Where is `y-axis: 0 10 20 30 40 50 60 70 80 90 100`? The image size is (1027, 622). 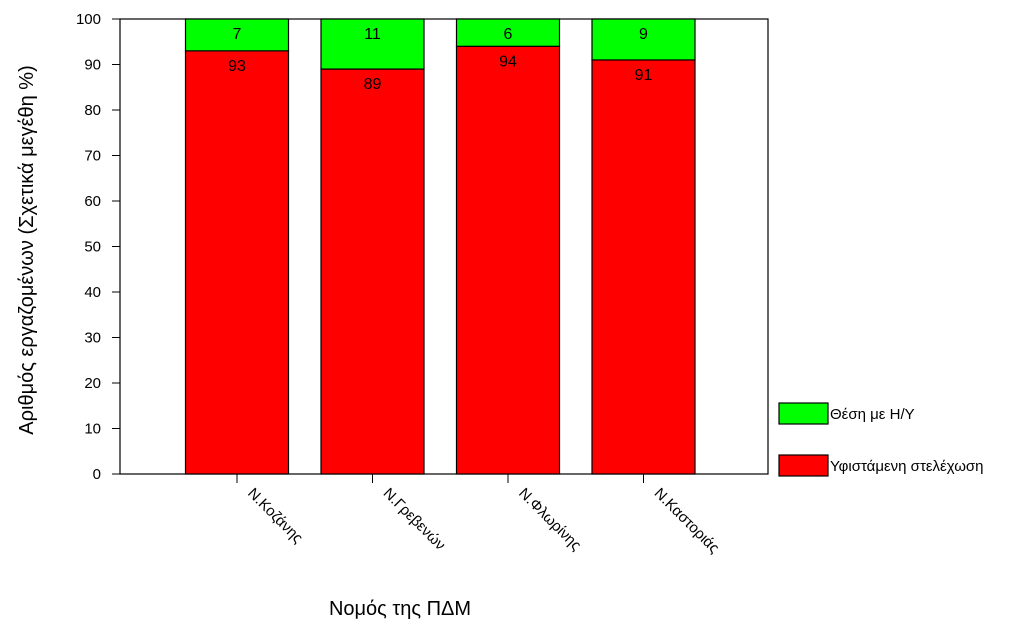
y-axis: 0 10 20 30 40 50 60 70 80 90 100 is located at coordinates (98, 247).